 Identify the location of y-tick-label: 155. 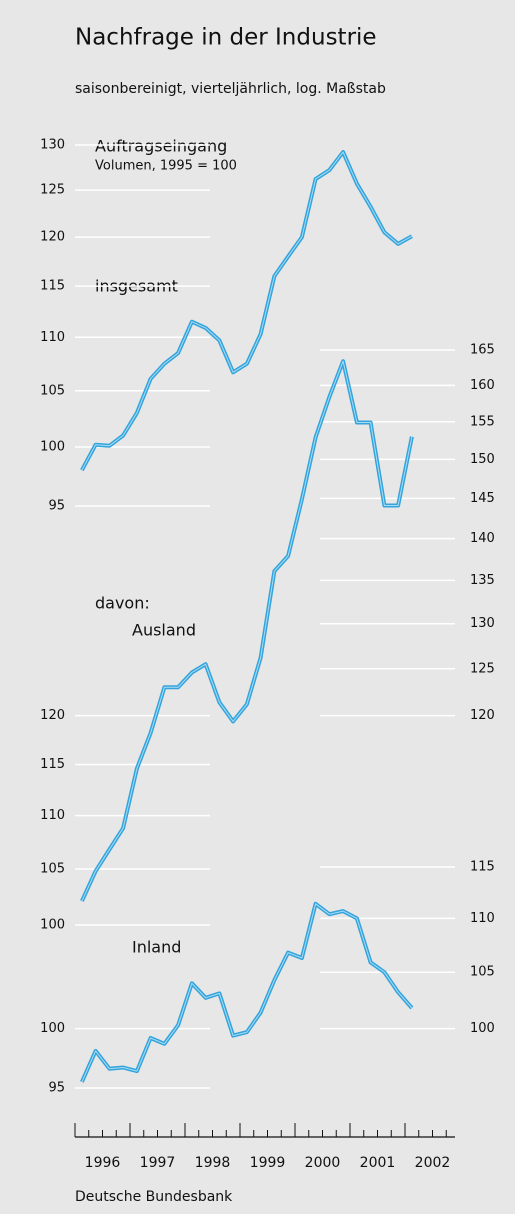
(482, 421).